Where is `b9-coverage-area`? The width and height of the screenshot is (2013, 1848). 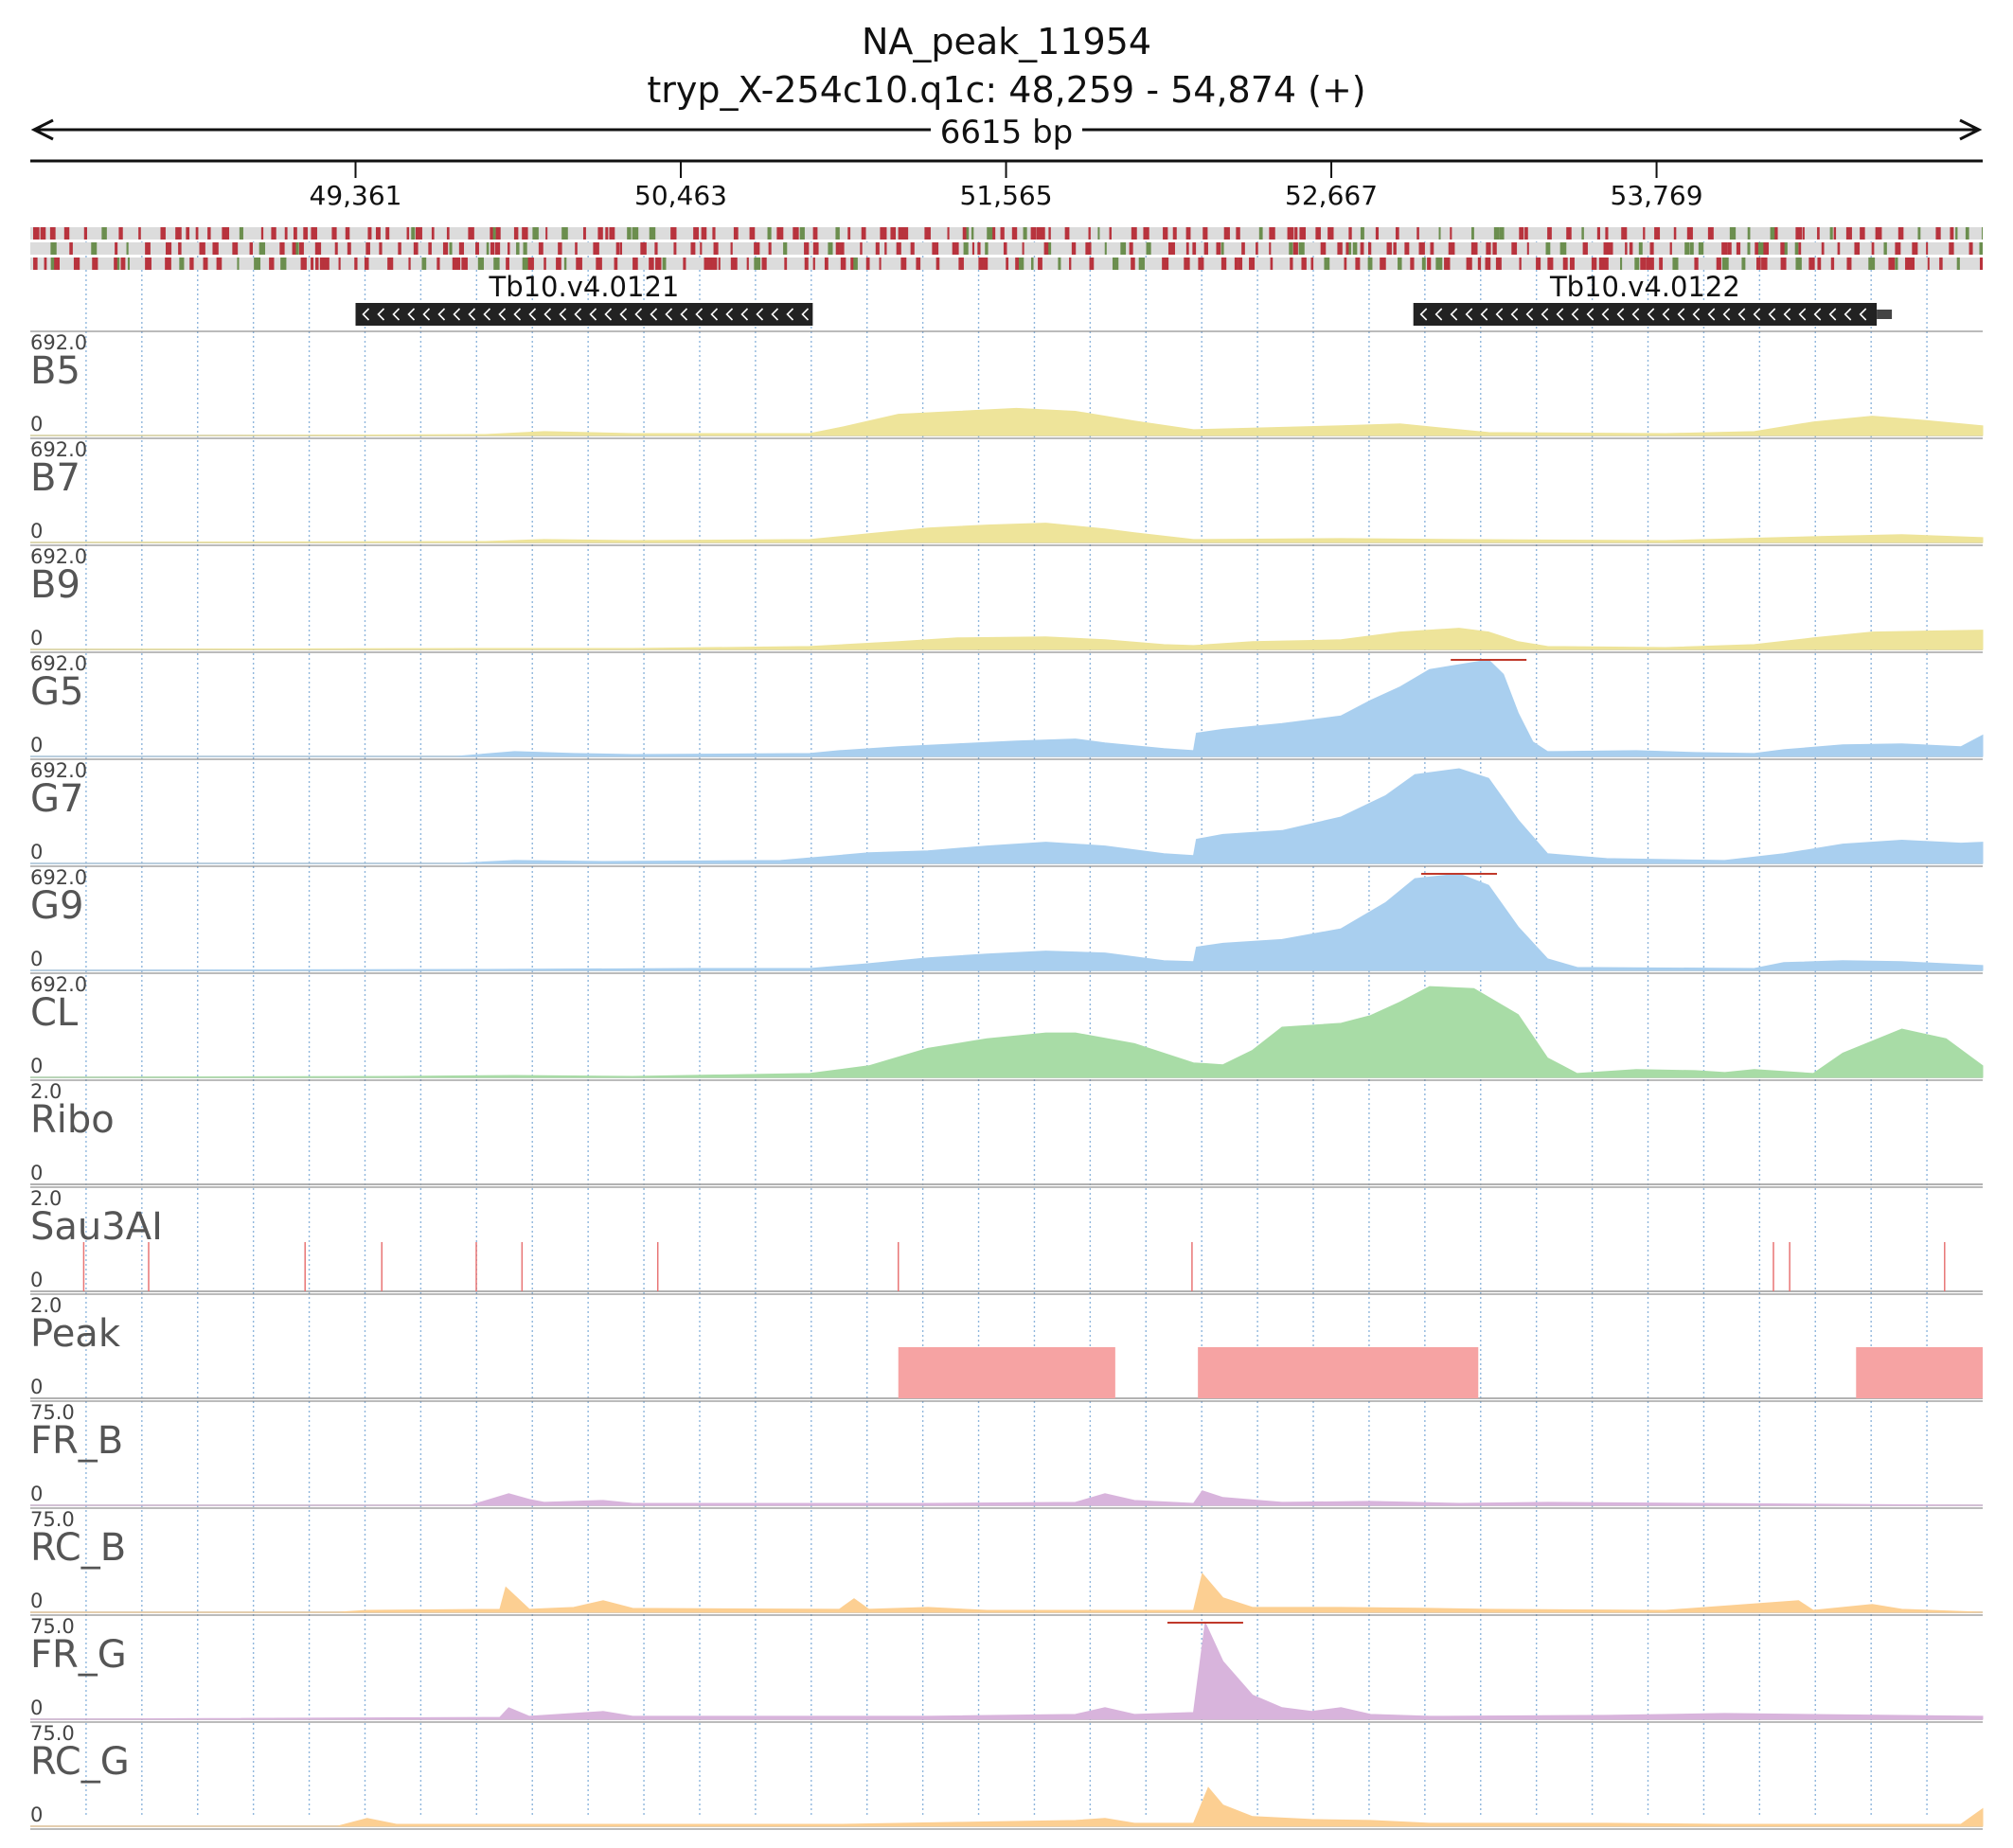 b9-coverage-area is located at coordinates (1006, 639).